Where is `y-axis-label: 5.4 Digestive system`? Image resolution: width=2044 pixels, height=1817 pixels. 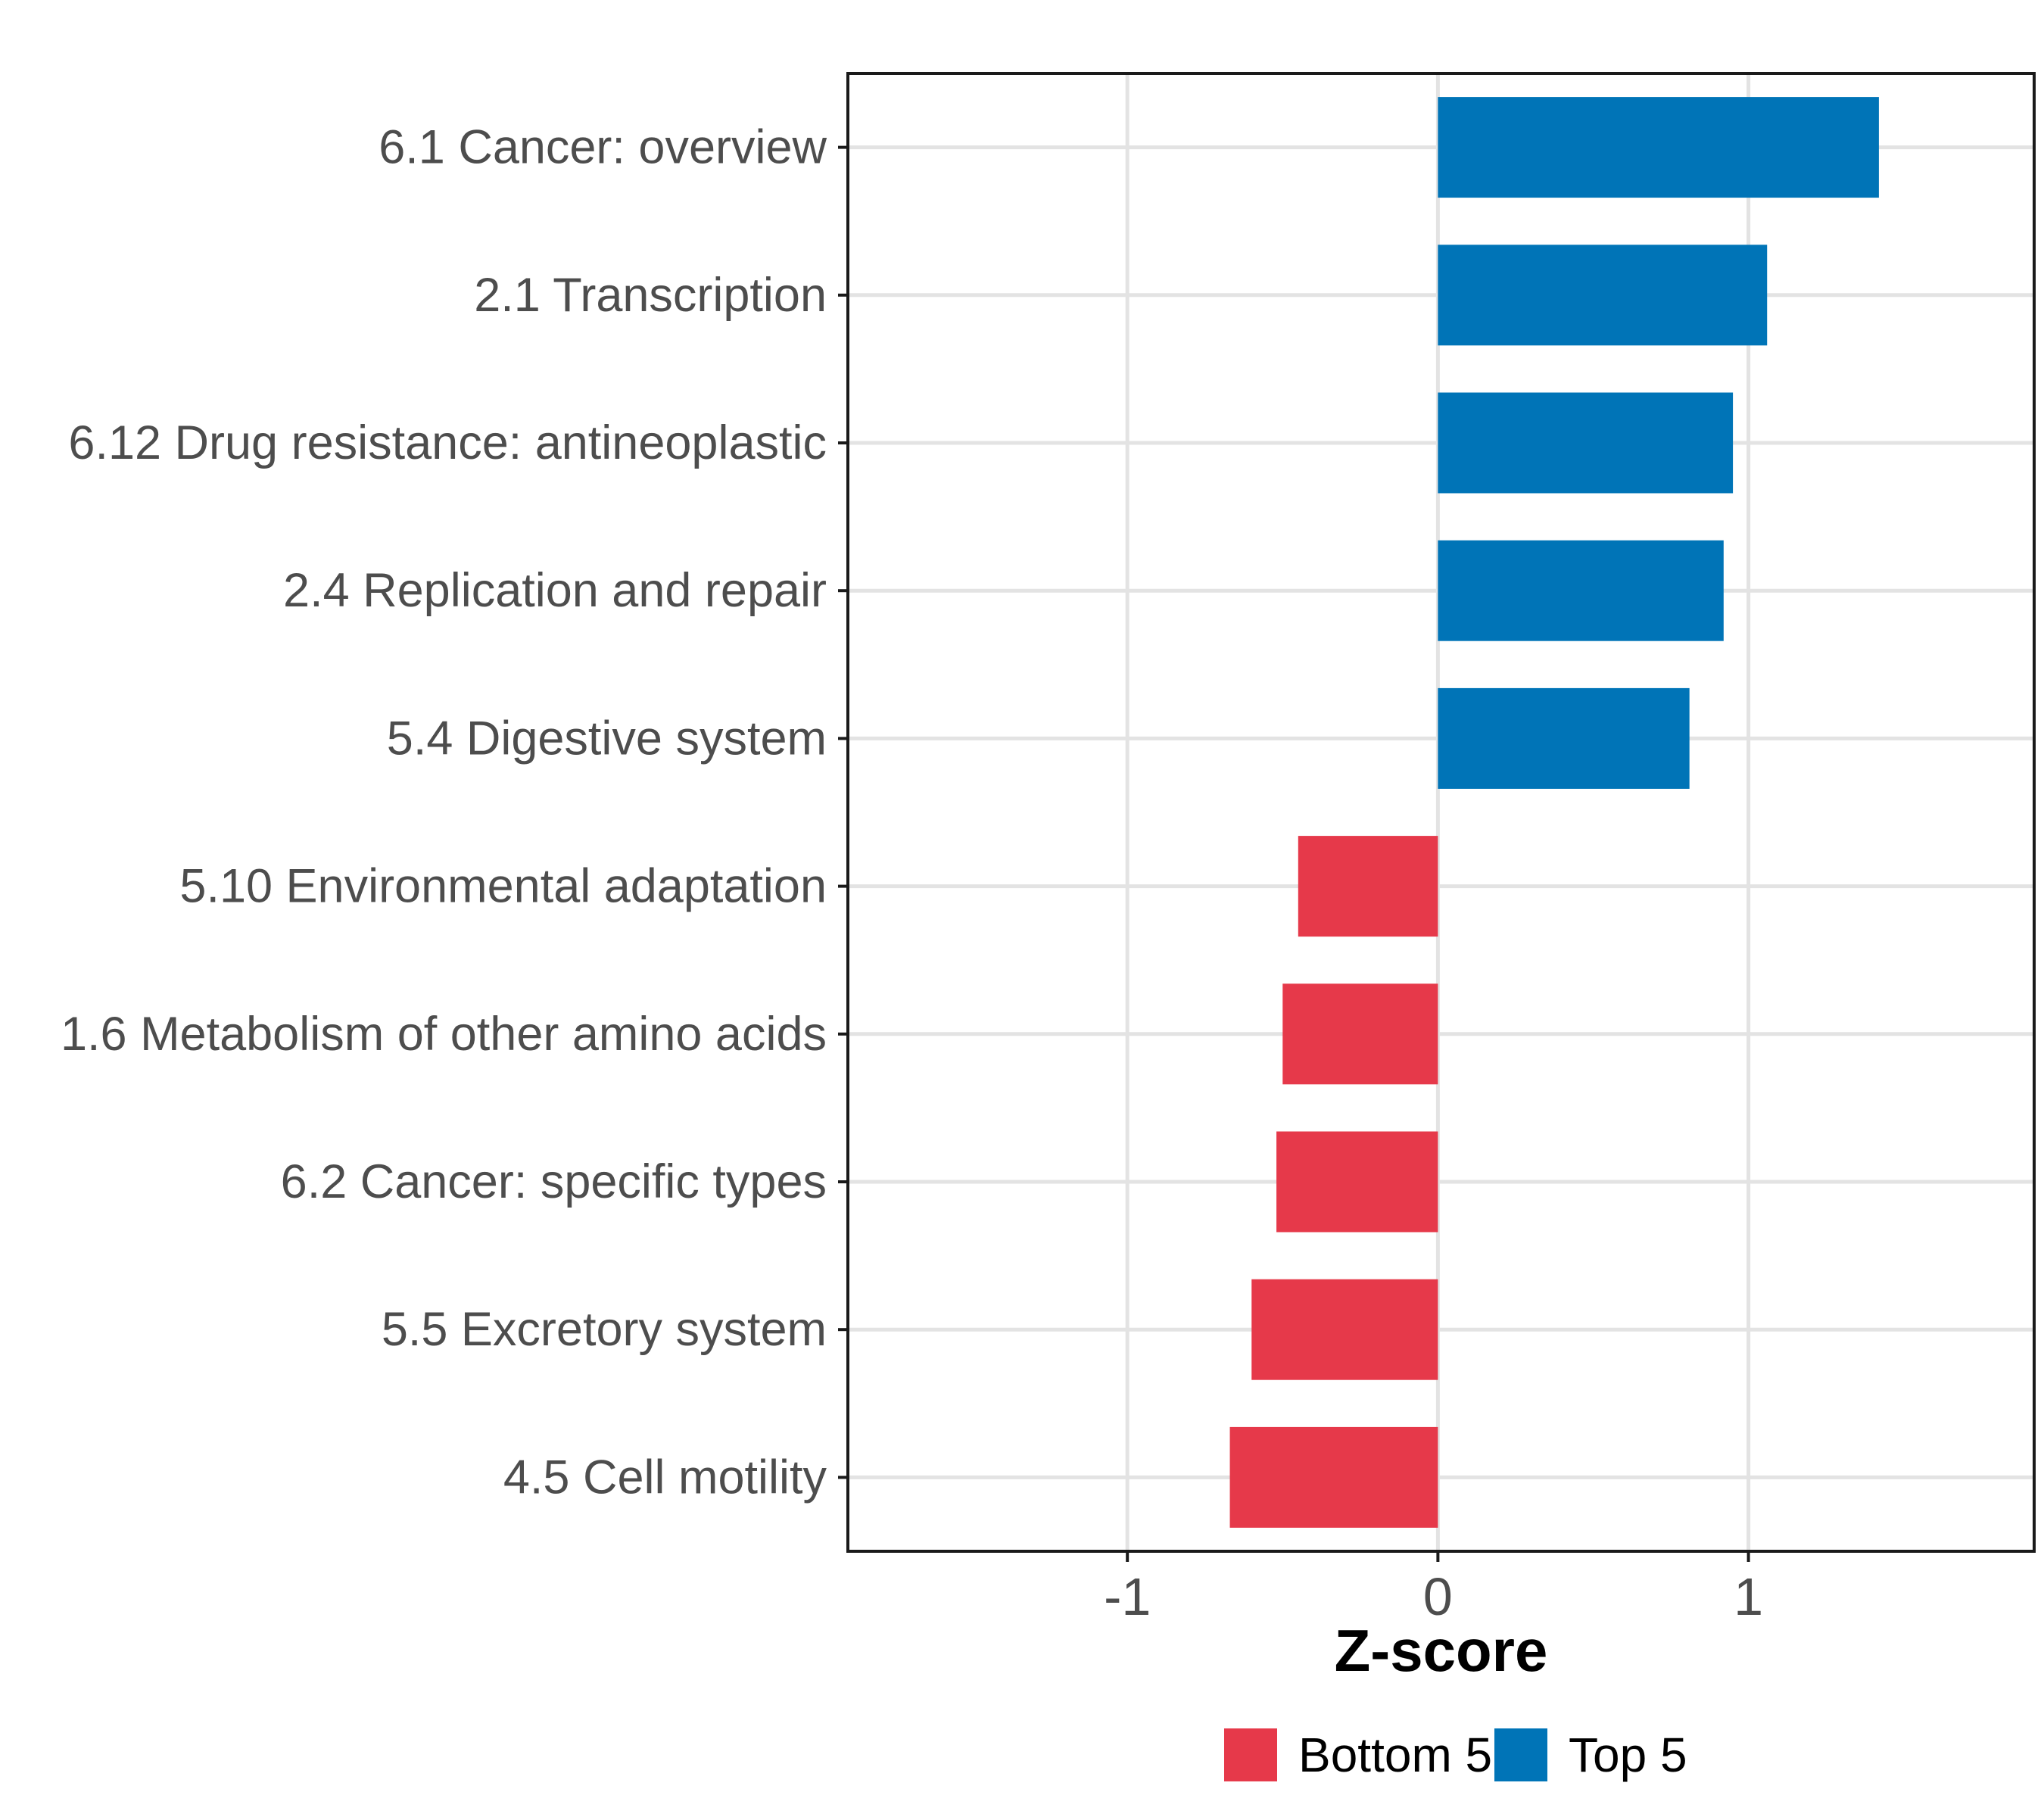
y-axis-label: 5.4 Digestive system is located at coordinates (607, 738).